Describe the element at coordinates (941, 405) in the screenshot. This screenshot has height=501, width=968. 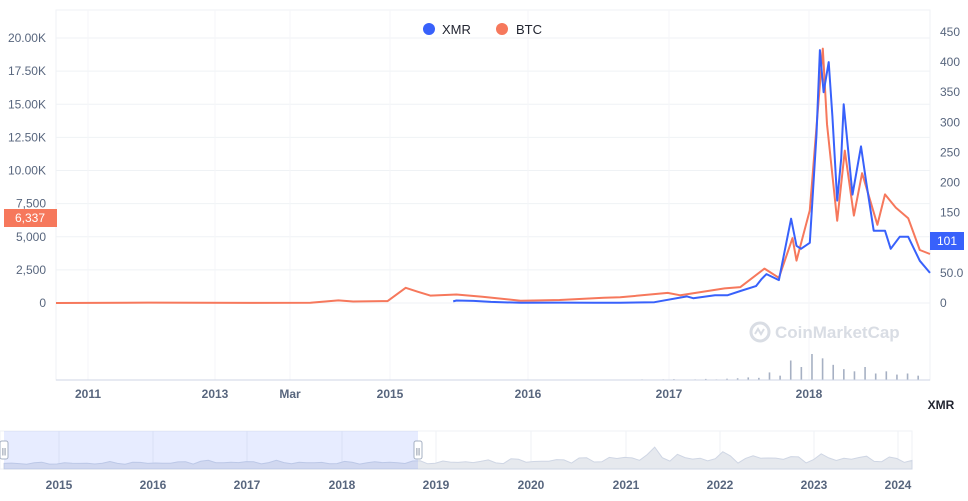
I see `right-axis-label: XMR` at that location.